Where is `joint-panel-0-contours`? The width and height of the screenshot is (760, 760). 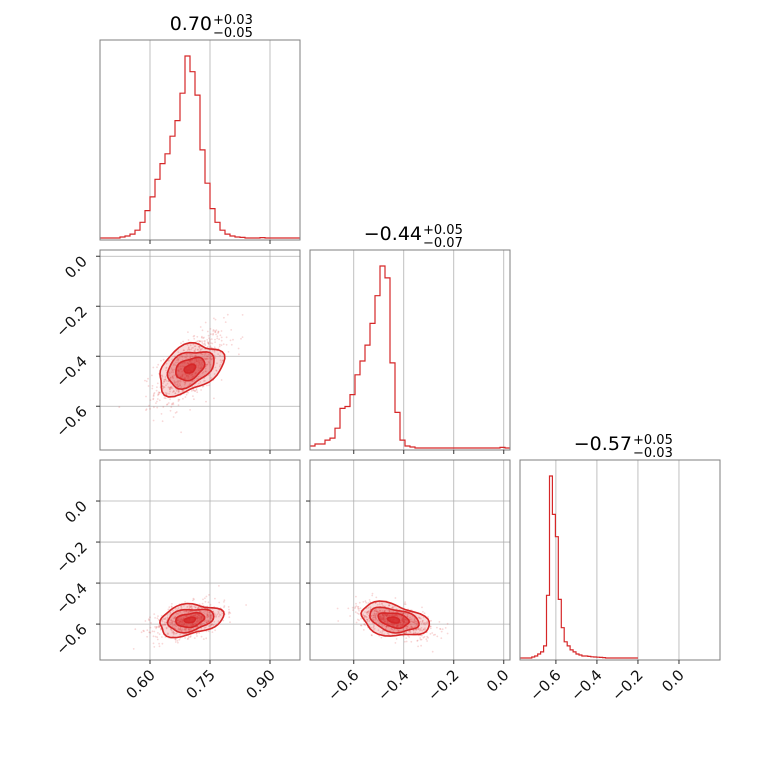
joint-panel-0-contours is located at coordinates (192, 369).